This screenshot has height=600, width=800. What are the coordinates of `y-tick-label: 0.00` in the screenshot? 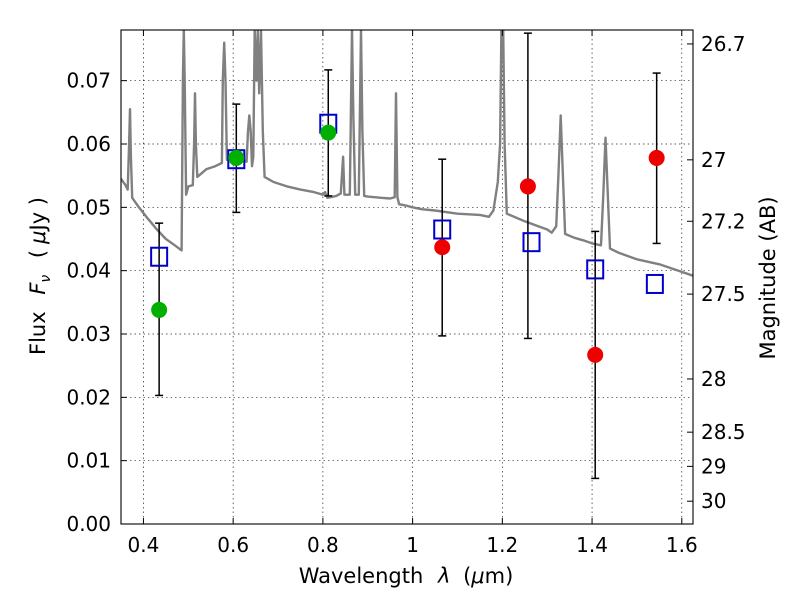 It's located at (88, 524).